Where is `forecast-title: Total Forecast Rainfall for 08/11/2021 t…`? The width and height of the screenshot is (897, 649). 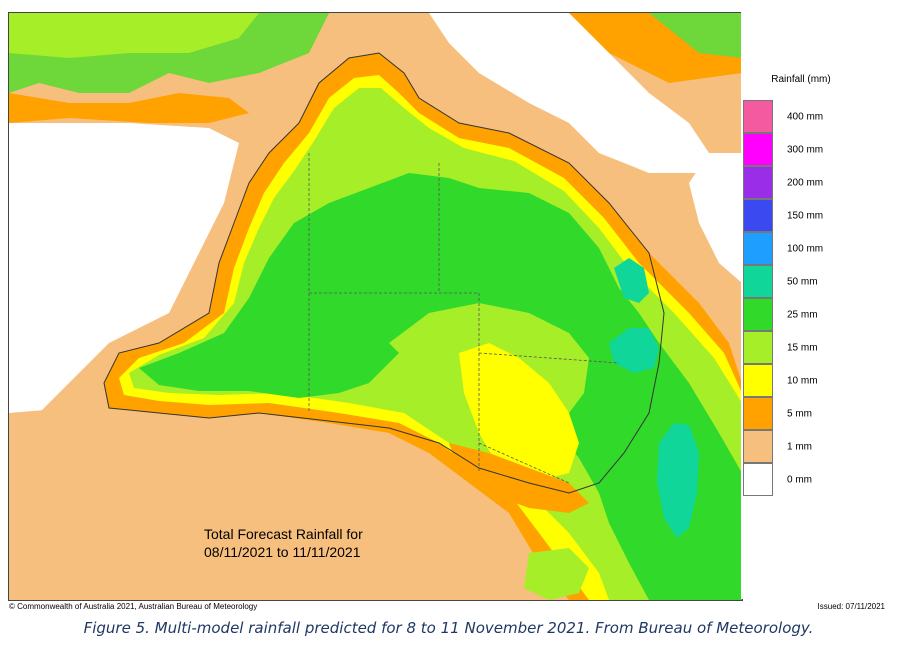
forecast-title: Total Forecast Rainfall for 08/11/2021 t… is located at coordinates (283, 543).